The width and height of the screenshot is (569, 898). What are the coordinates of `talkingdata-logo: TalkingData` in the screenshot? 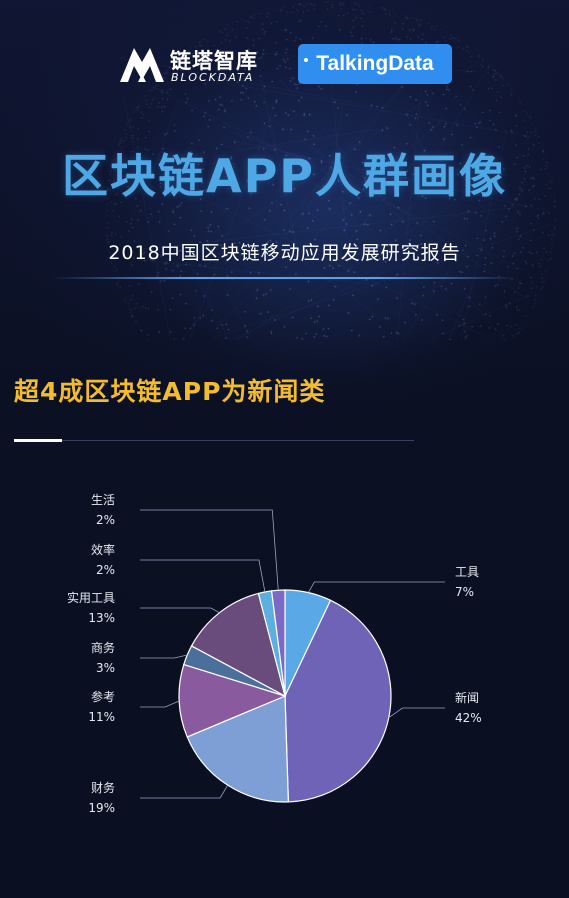 It's located at (375, 64).